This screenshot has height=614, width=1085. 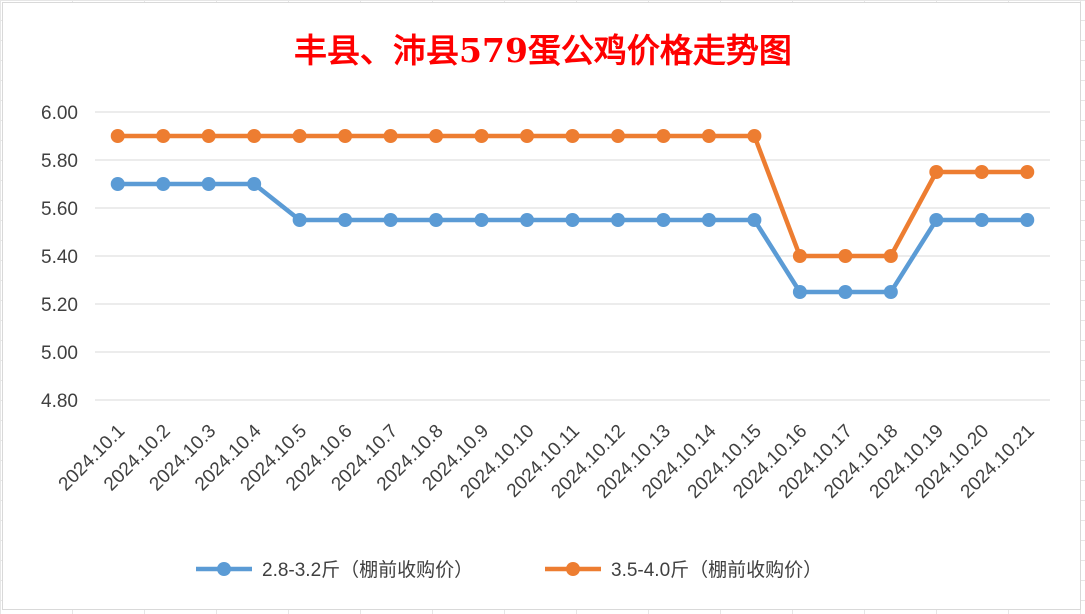 I want to click on y-tick-label: 5.00, so click(x=59, y=353).